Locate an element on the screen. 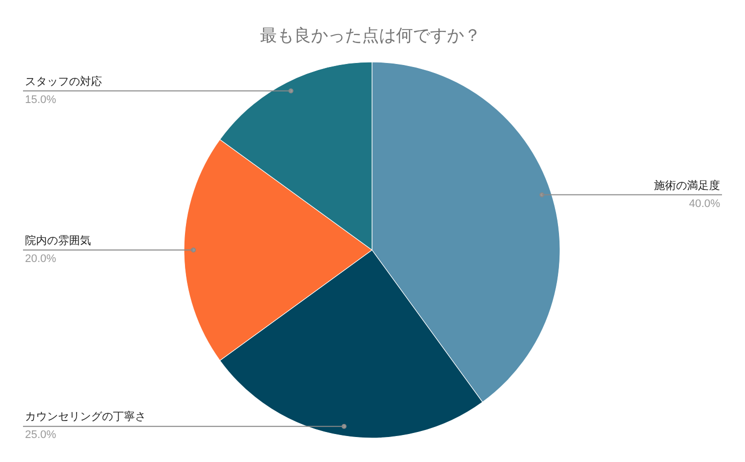 Image resolution: width=745 pixels, height=462 pixels. data-label: 40.0% is located at coordinates (704, 204).